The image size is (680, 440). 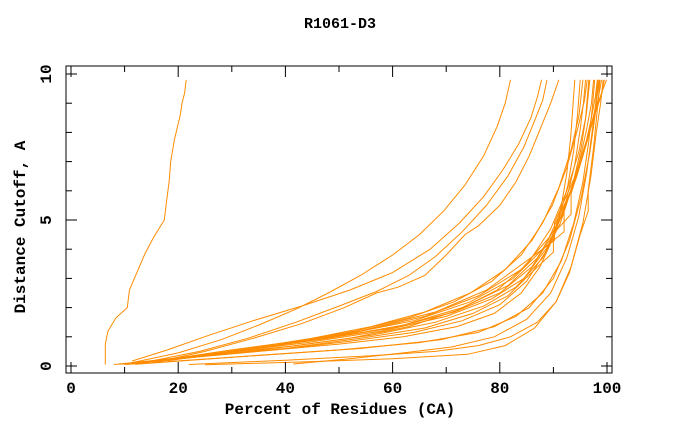 I want to click on y-tick-label: 5, so click(x=47, y=220).